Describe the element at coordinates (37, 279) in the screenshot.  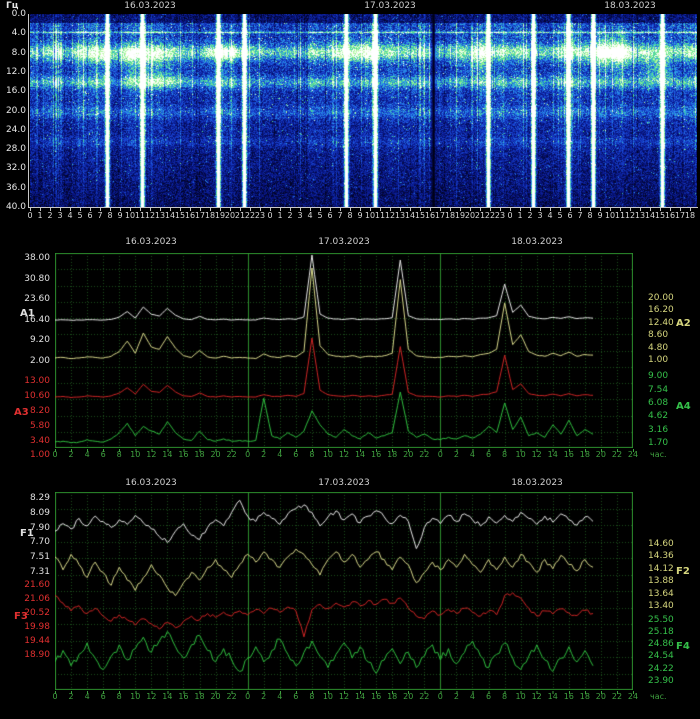
I see `axis-value-a1: 30.80` at that location.